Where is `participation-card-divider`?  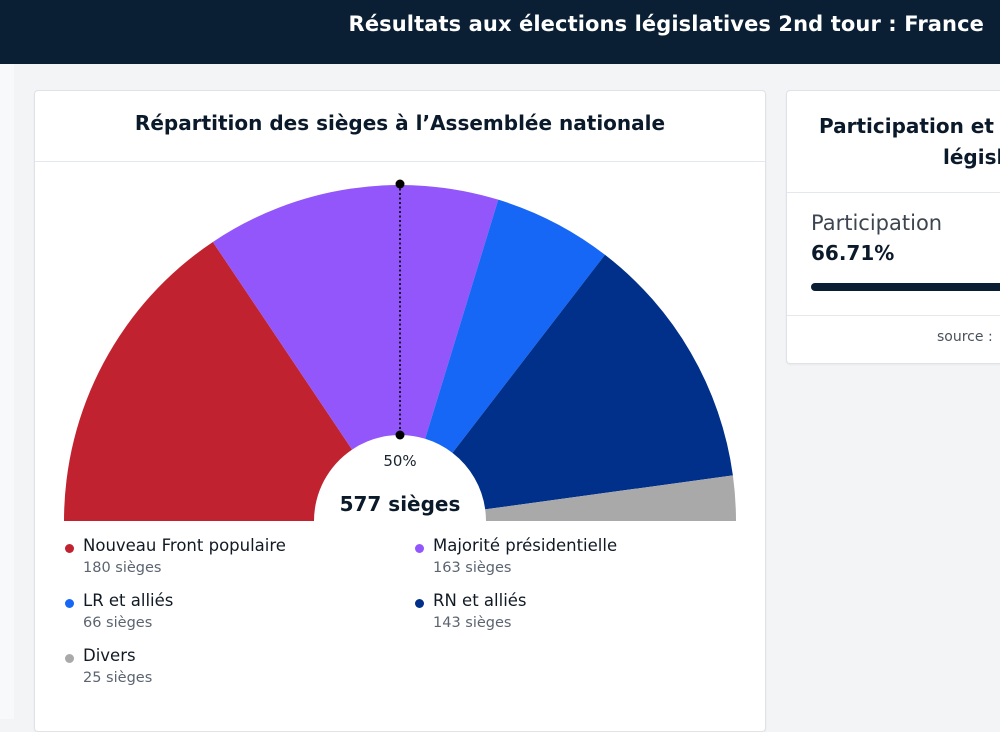
participation-card-divider is located at coordinates (893, 192).